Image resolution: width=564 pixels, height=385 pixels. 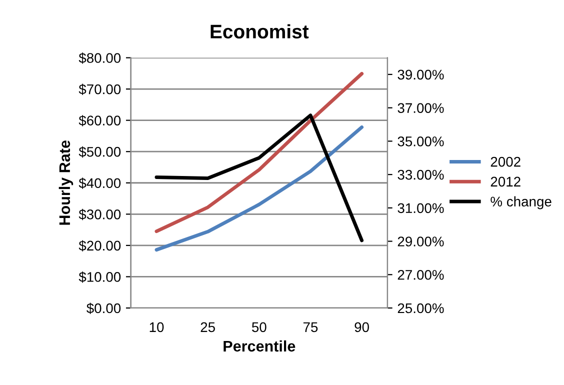 I want to click on y-axis-title: Hourly Rate, so click(x=66, y=182).